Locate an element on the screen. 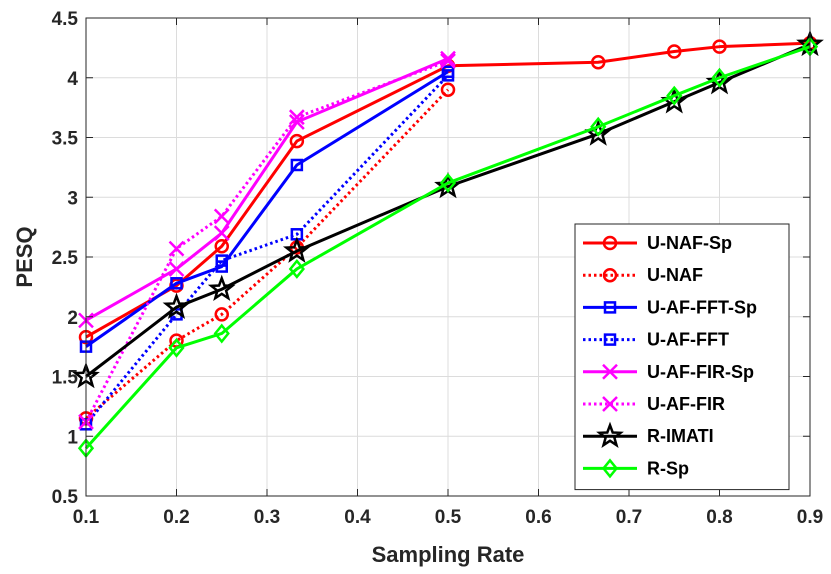  y-tick-label: 3 is located at coordinates (72, 198).